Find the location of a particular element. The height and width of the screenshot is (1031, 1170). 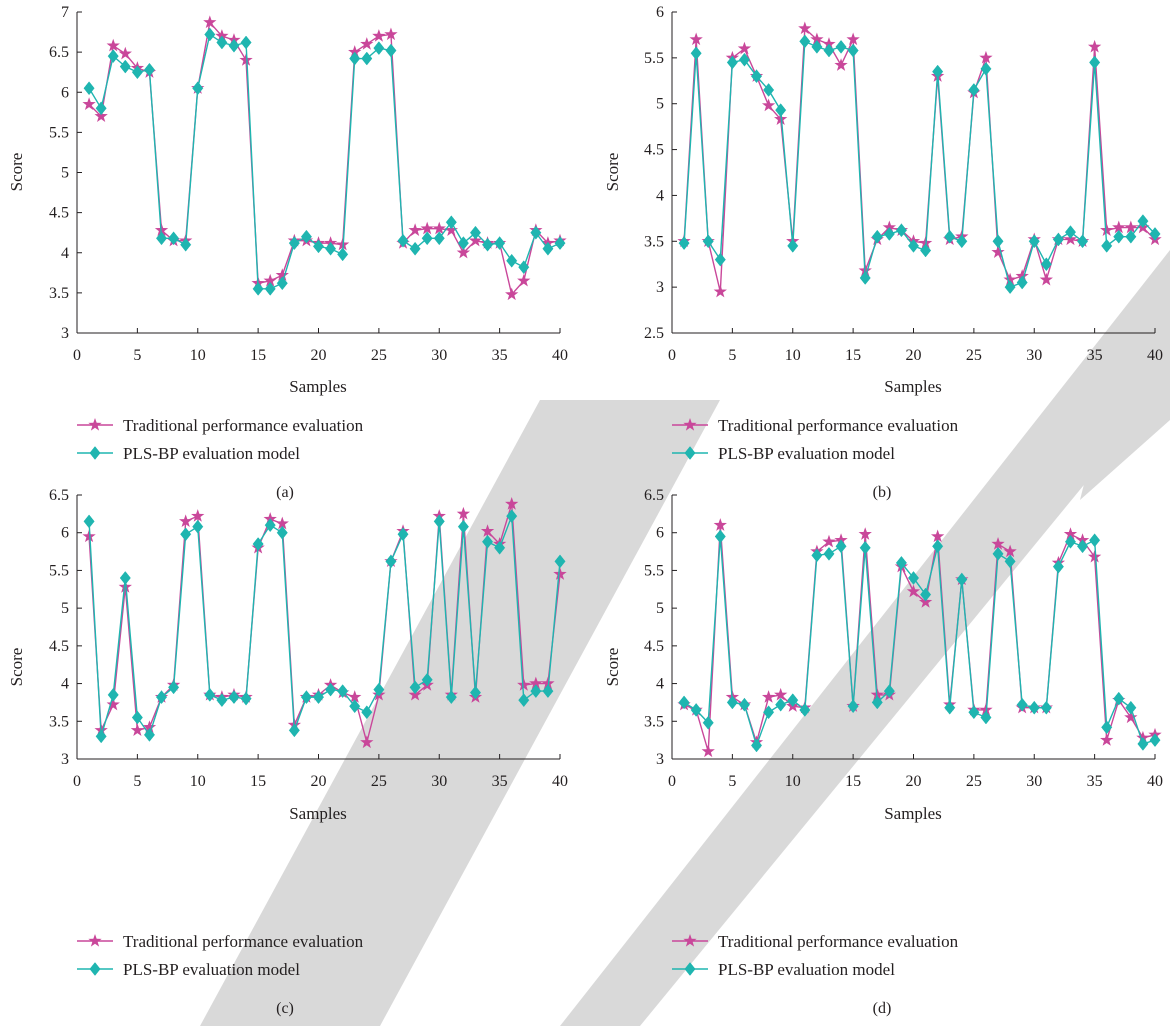

y-tick-label: 6 is located at coordinates (65, 533).